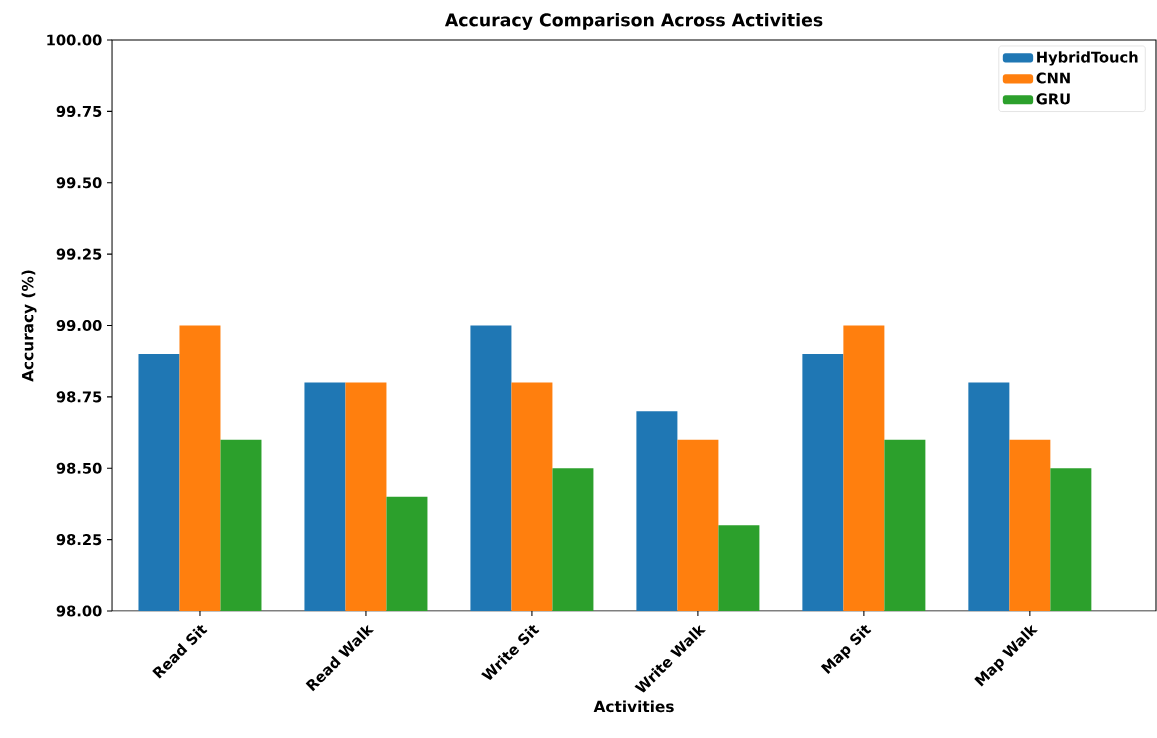 The width and height of the screenshot is (1157, 738). Describe the element at coordinates (79, 111) in the screenshot. I see `y-tick-label: 99.75` at that location.